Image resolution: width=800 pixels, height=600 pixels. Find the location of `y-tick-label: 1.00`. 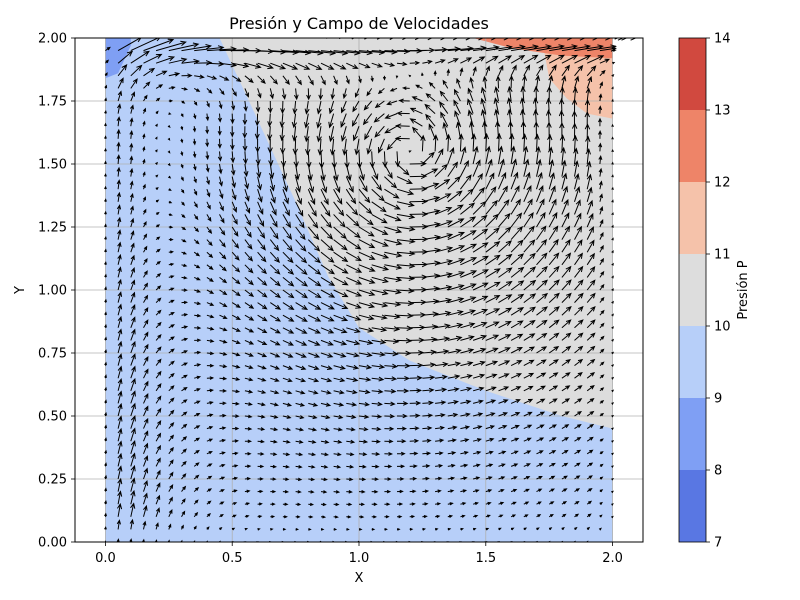

y-tick-label: 1.00 is located at coordinates (52, 291).